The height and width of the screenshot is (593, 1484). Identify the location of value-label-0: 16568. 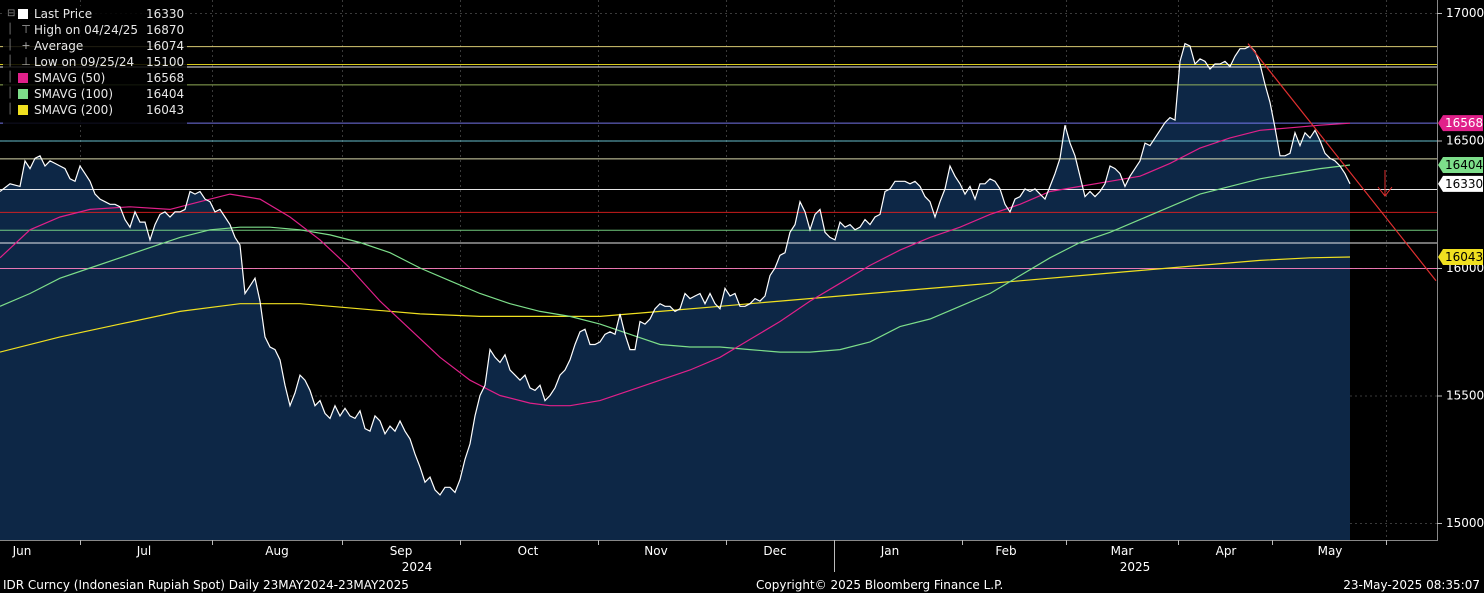
(1464, 123).